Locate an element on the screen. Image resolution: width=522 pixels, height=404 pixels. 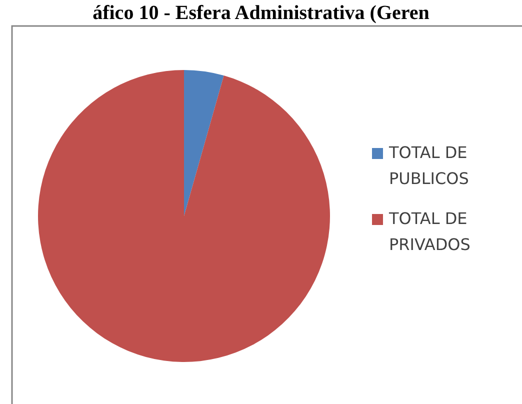
legend-label: TOTAL DE PRIVADOS is located at coordinates (429, 231).